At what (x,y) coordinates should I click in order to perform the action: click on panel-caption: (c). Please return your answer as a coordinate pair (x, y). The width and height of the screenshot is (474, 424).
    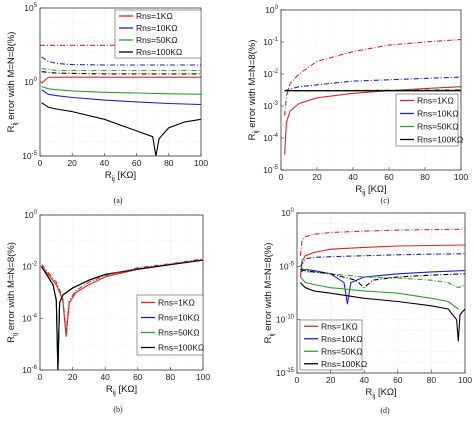
    Looking at the image, I should click on (385, 200).